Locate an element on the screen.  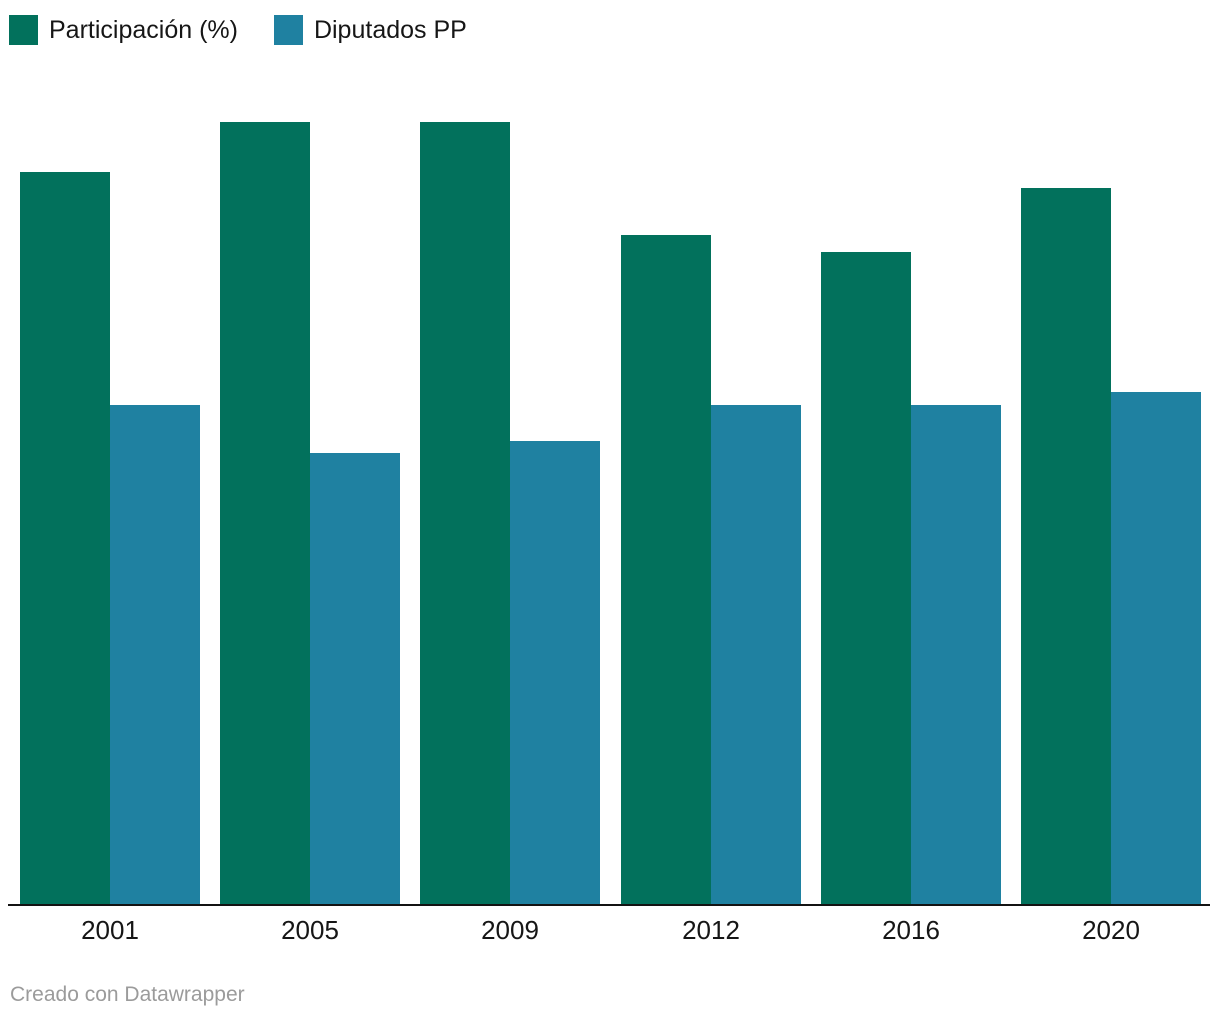
chart-footer: Creado con Datawrapper is located at coordinates (127, 995).